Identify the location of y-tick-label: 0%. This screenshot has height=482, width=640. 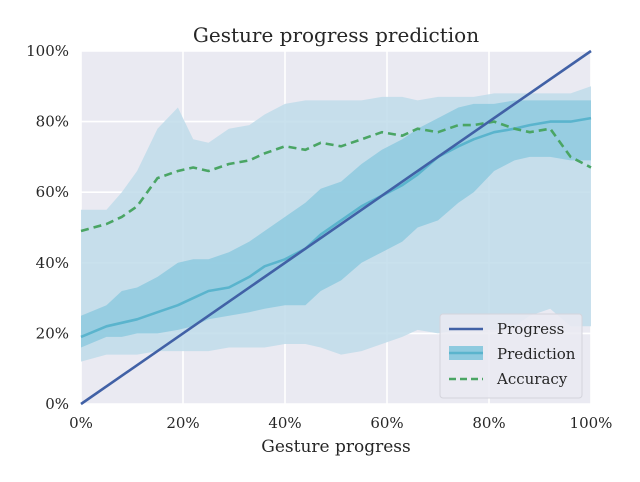
(57, 404).